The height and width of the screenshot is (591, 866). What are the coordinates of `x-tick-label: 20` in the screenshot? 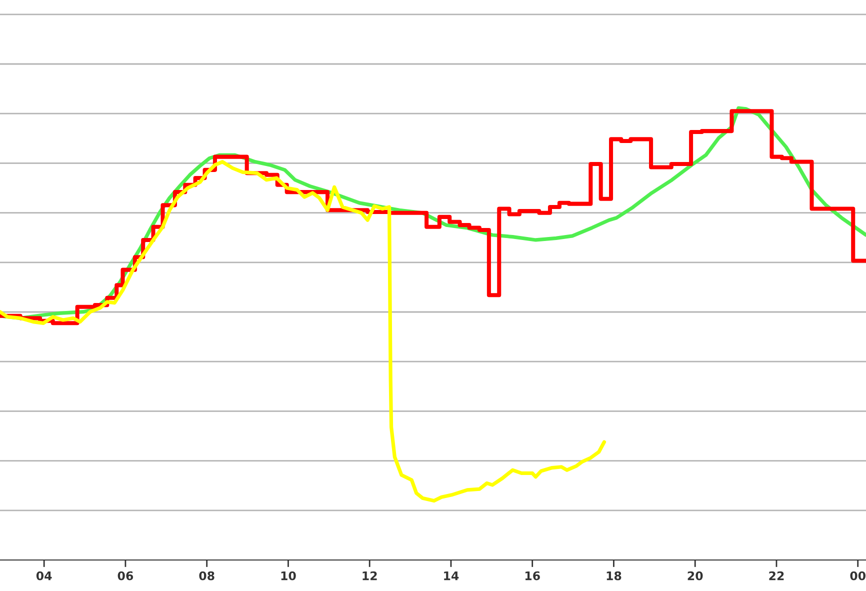 It's located at (695, 575).